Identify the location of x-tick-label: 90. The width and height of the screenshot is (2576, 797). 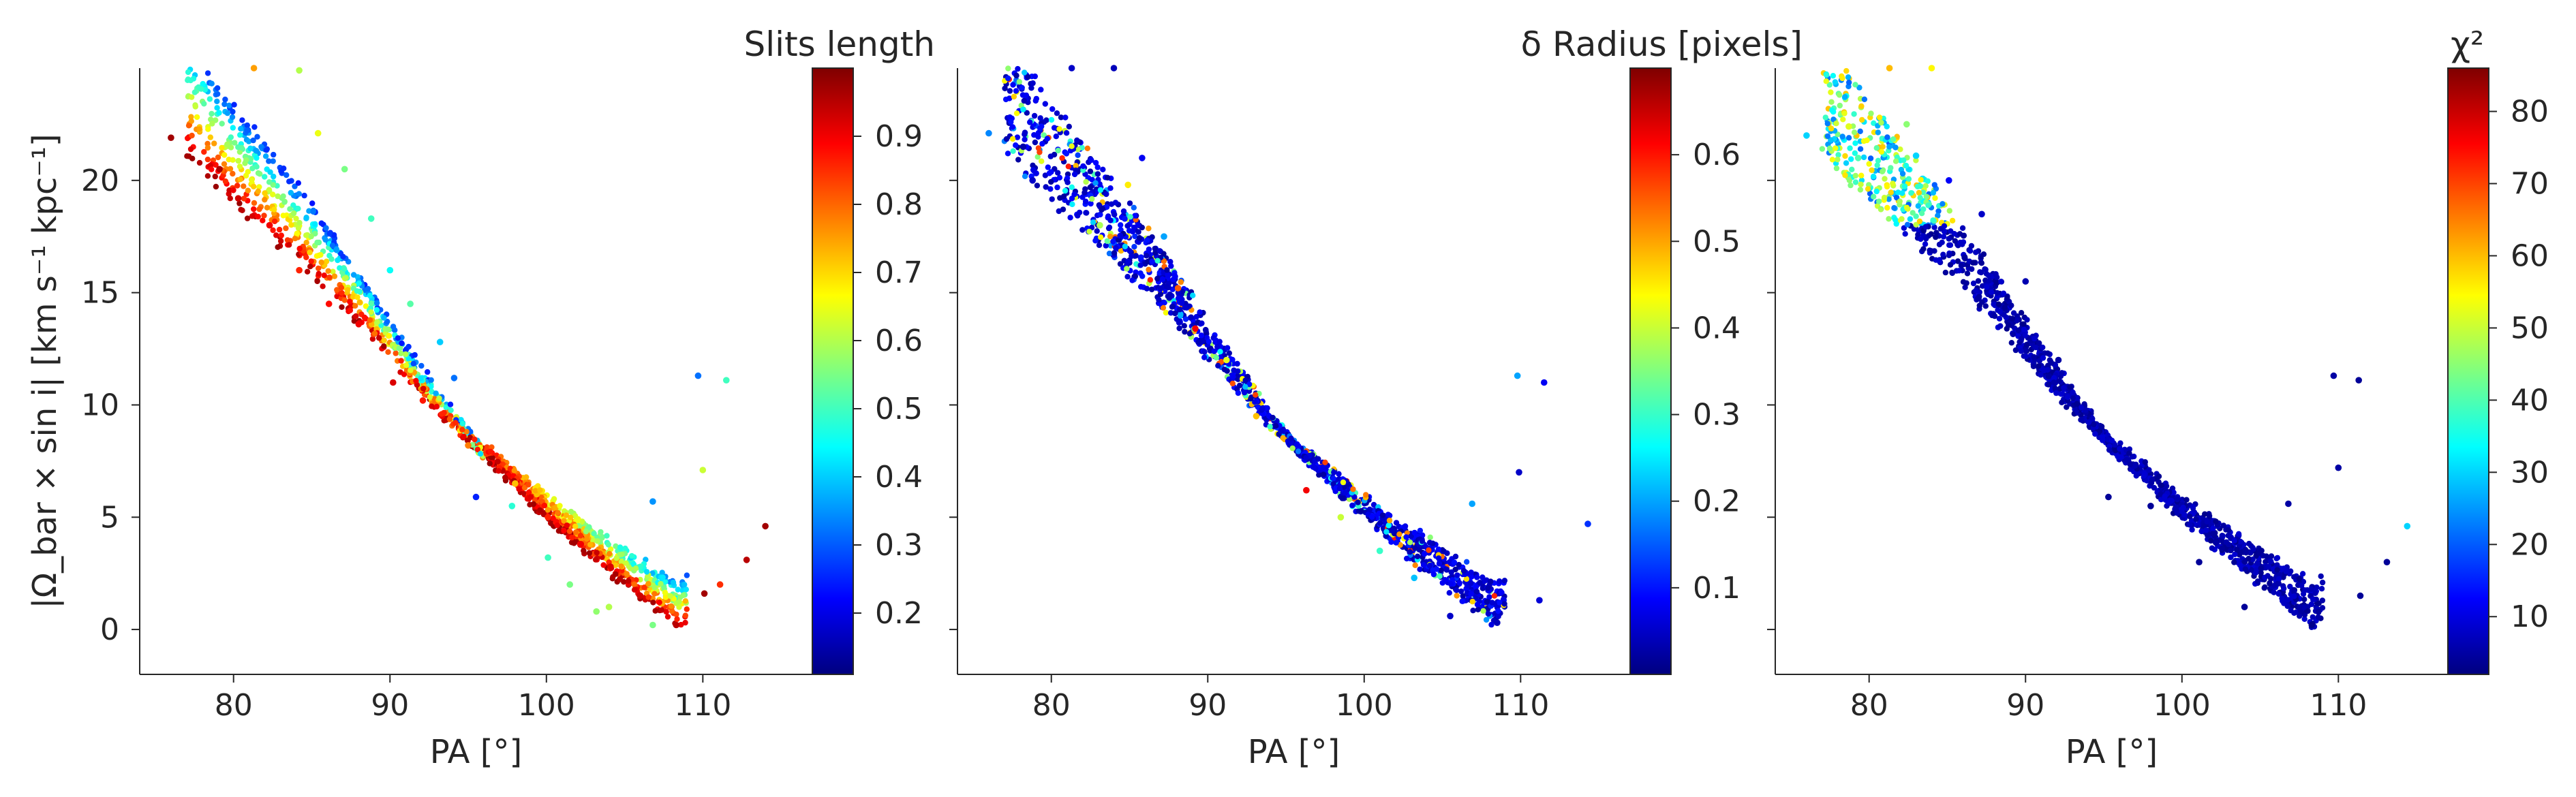
(2025, 705).